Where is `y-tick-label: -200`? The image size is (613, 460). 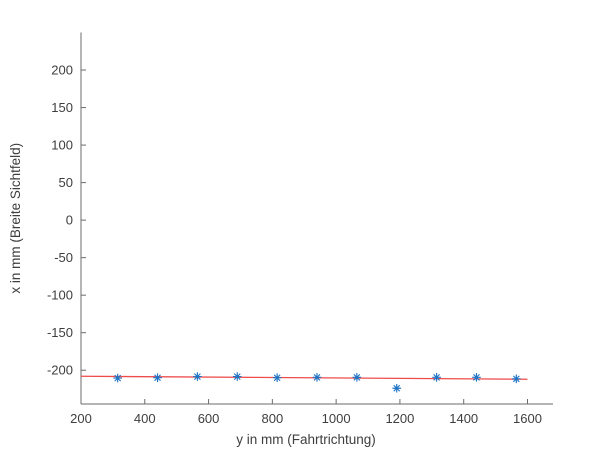 y-tick-label: -200 is located at coordinates (60, 370).